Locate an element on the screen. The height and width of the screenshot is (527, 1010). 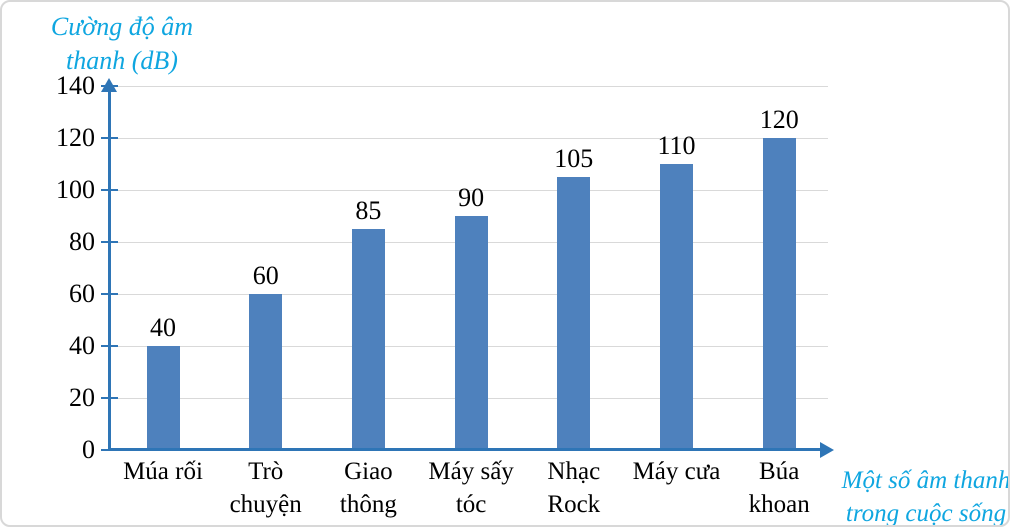
y-axis-title: Cường độ âm thanh (dB) is located at coordinates (122, 43).